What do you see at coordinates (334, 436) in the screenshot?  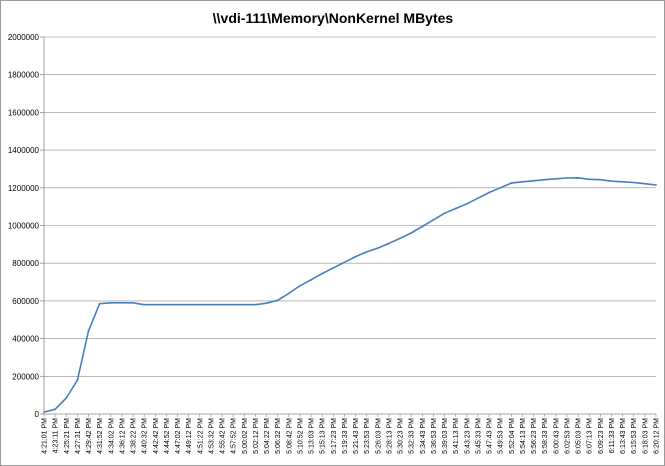 I see `x-tick-label: 5:17:23 PM` at bounding box center [334, 436].